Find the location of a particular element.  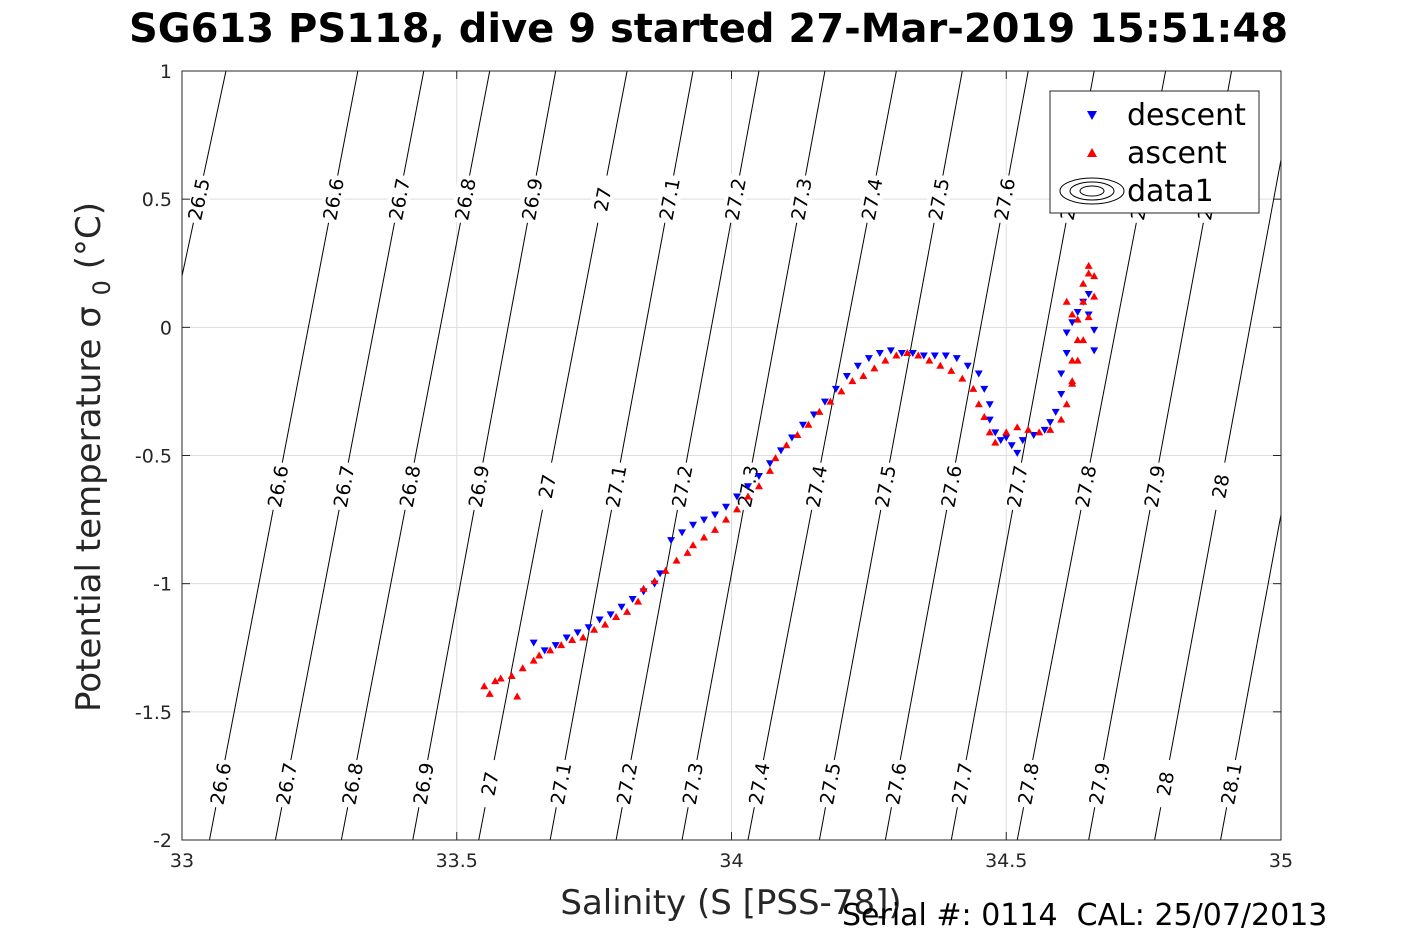

isopycnal-label: 27.3 is located at coordinates (801, 200).